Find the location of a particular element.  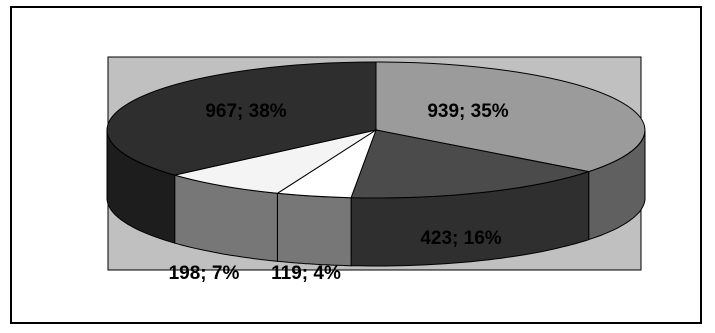

data-label-4: 967; 38% is located at coordinates (245, 111).